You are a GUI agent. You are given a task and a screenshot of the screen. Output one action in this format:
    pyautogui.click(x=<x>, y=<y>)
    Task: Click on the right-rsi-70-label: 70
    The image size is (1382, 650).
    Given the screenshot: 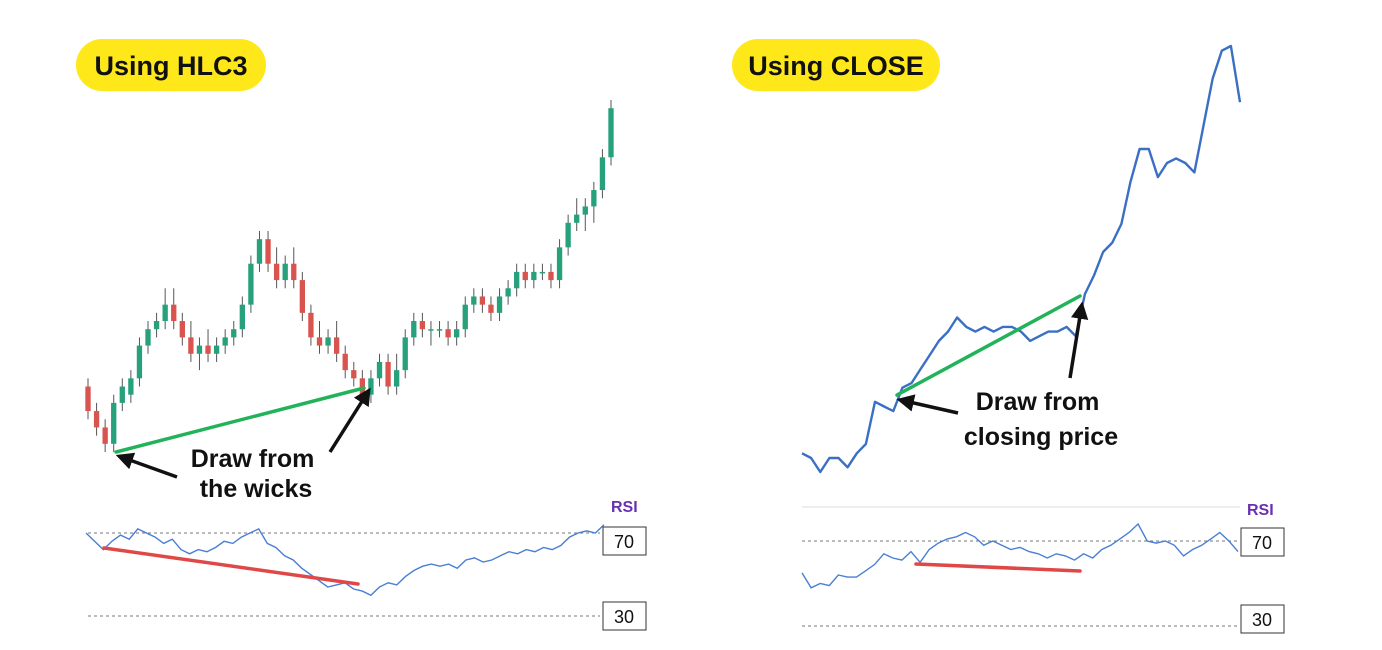 What is the action you would take?
    pyautogui.click(x=1262, y=543)
    